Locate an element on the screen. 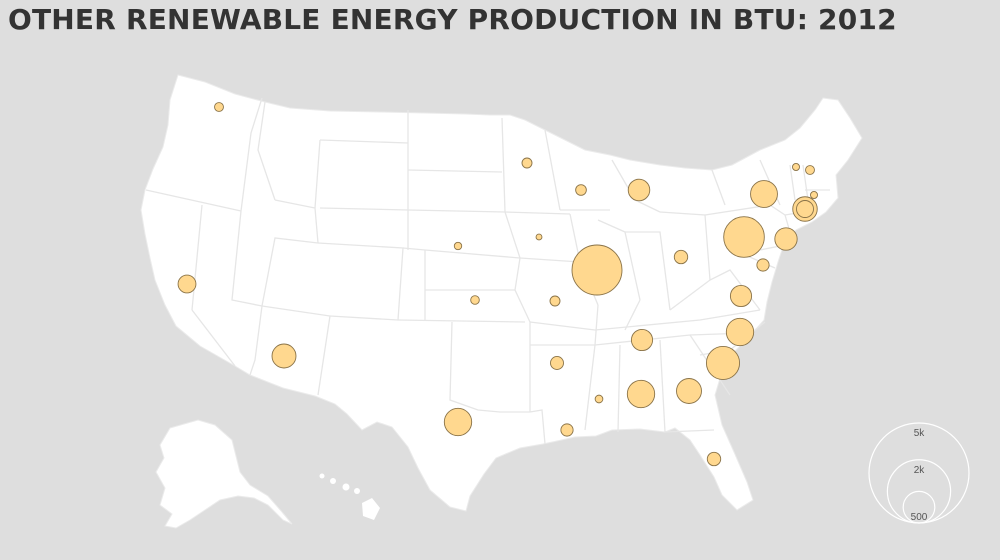 This screenshot has height=560, width=1000. bubble-ia is located at coordinates (539, 237).